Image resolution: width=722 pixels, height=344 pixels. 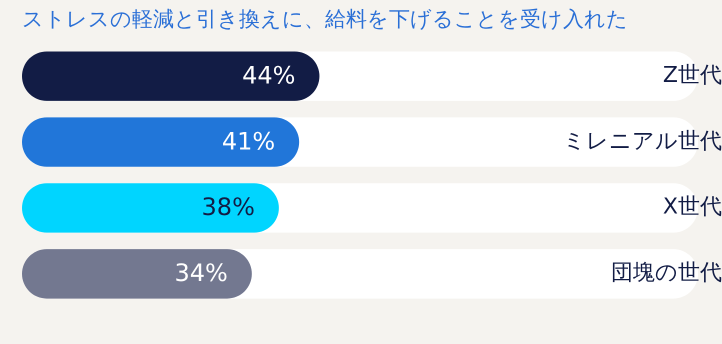 What do you see at coordinates (269, 75) in the screenshot?
I see `data-label: 44%` at bounding box center [269, 75].